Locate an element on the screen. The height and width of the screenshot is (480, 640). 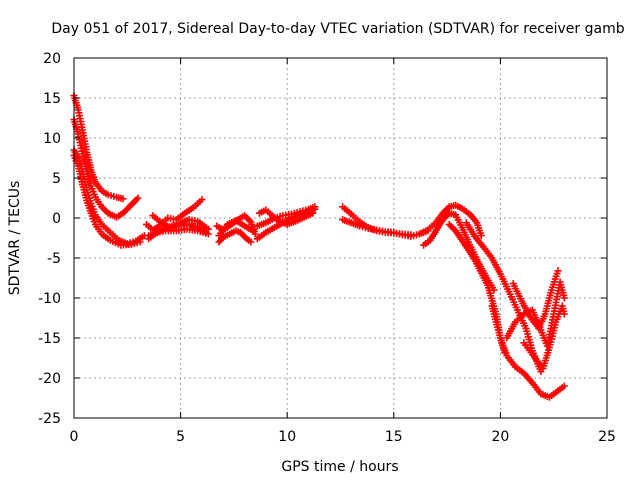
y-tick-label: 10 is located at coordinates (52, 139).